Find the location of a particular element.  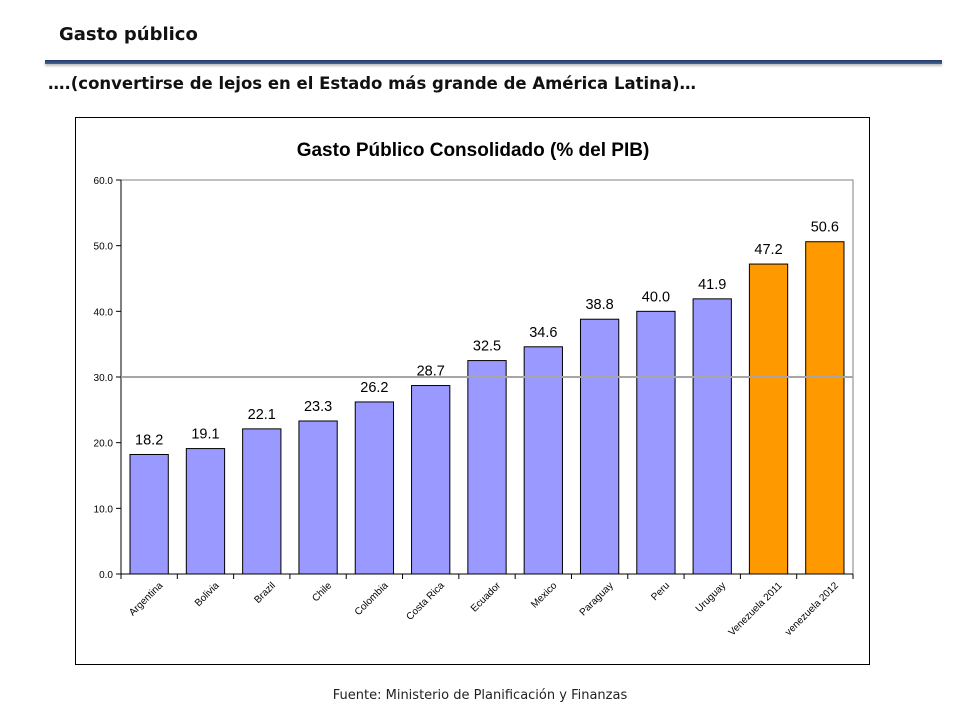

y-tick-label: 60.0 is located at coordinates (104, 181).